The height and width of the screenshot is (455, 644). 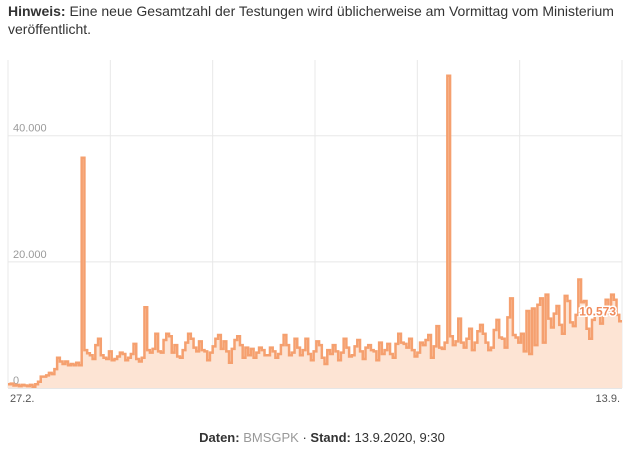 I want to click on x-tick-label-start: 27.2., so click(x=22, y=399).